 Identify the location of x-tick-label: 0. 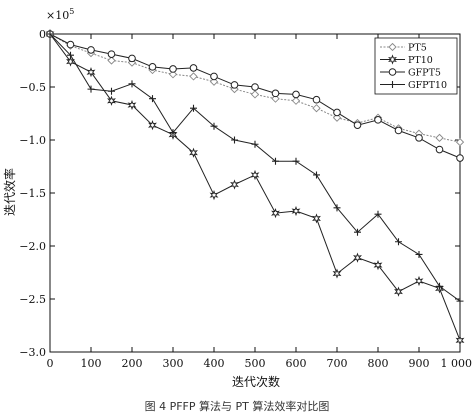
(50, 363).